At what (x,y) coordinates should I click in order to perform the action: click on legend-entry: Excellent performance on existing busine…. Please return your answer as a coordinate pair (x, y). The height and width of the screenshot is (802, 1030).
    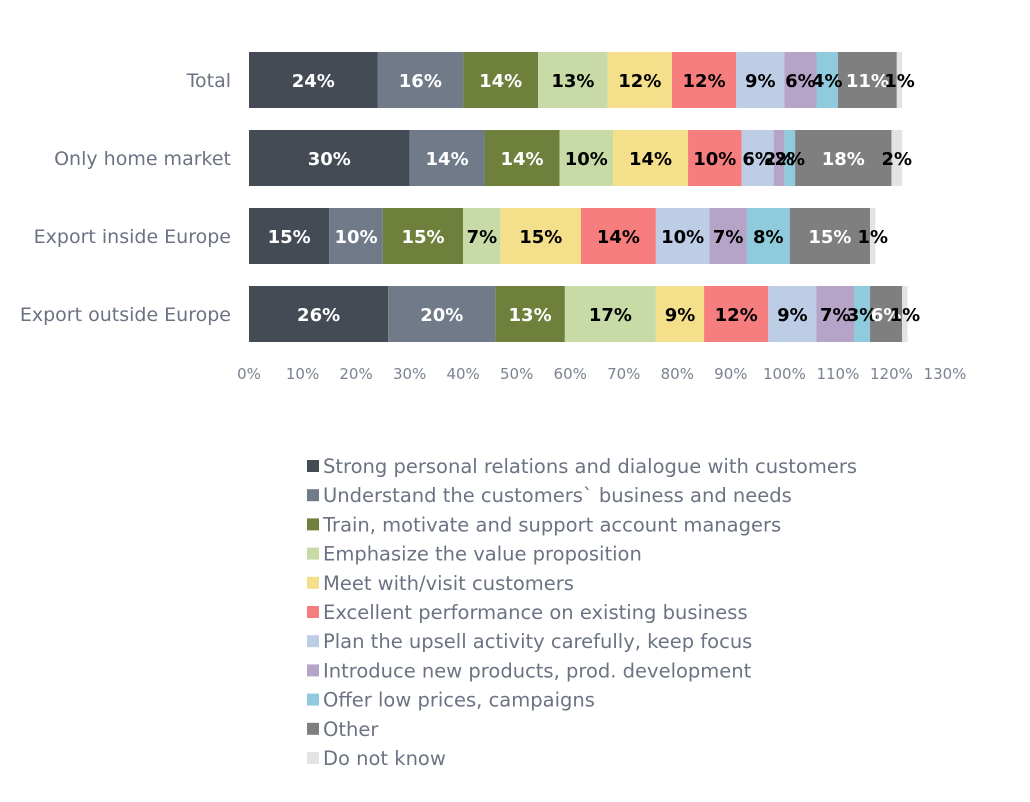
    Looking at the image, I should click on (535, 612).